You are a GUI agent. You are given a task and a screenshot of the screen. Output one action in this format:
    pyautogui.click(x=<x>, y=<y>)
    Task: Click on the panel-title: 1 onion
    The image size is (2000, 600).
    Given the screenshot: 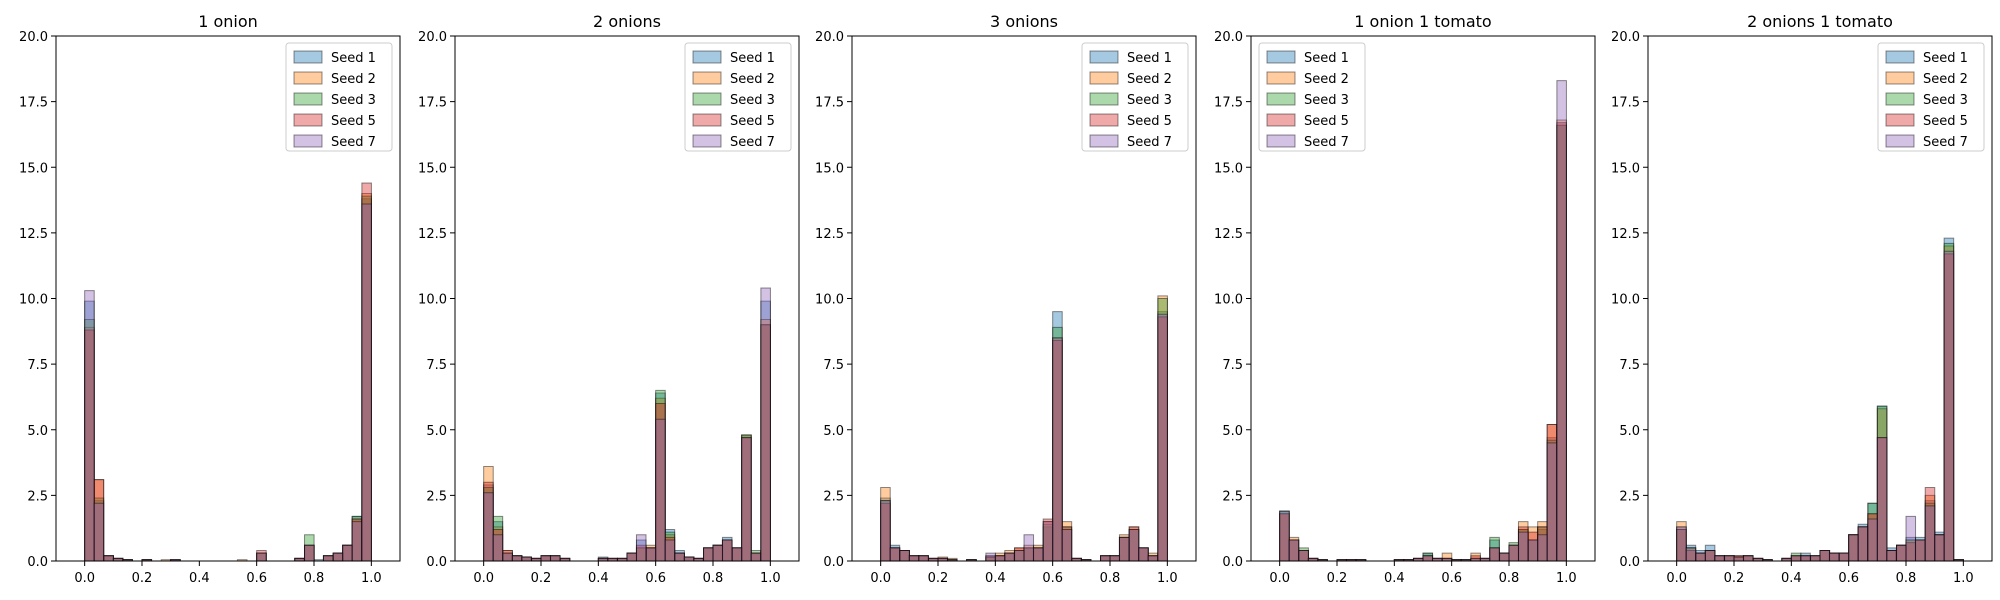 What is the action you would take?
    pyautogui.click(x=228, y=21)
    